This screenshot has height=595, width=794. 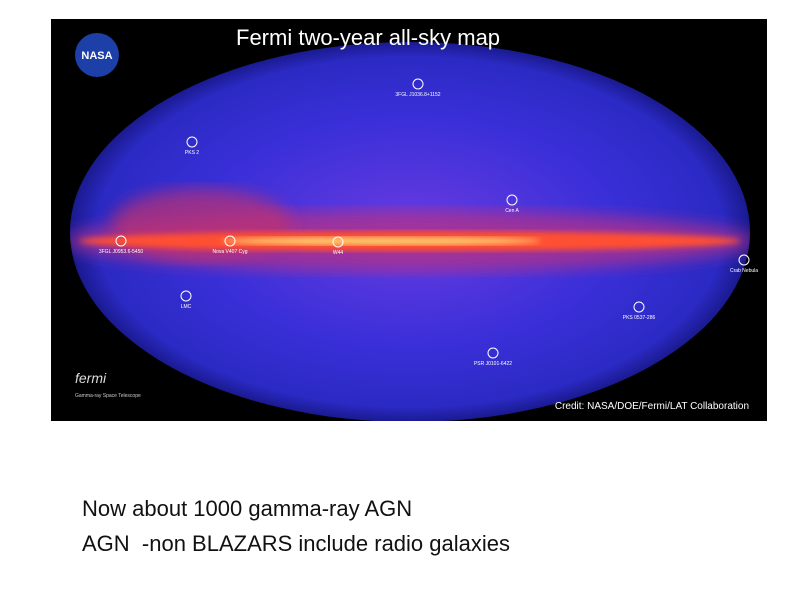 I want to click on fermi-caption: Gamma-ray Space Telescope, so click(x=108, y=396).